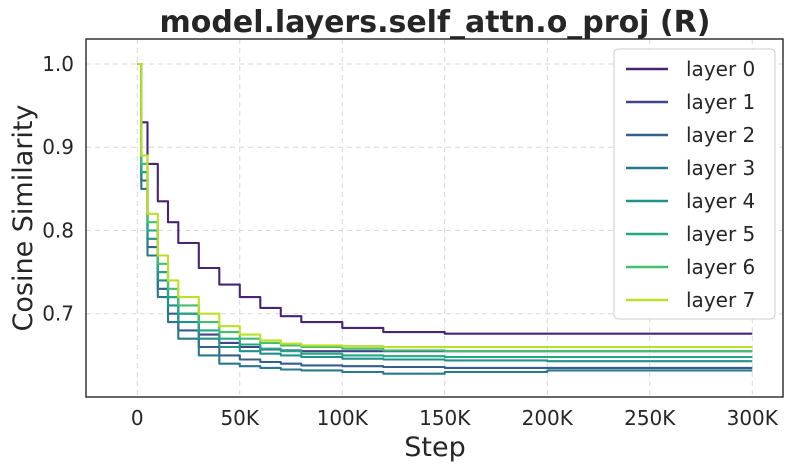 The width and height of the screenshot is (792, 475). I want to click on legend-label: layer 6, so click(720, 267).